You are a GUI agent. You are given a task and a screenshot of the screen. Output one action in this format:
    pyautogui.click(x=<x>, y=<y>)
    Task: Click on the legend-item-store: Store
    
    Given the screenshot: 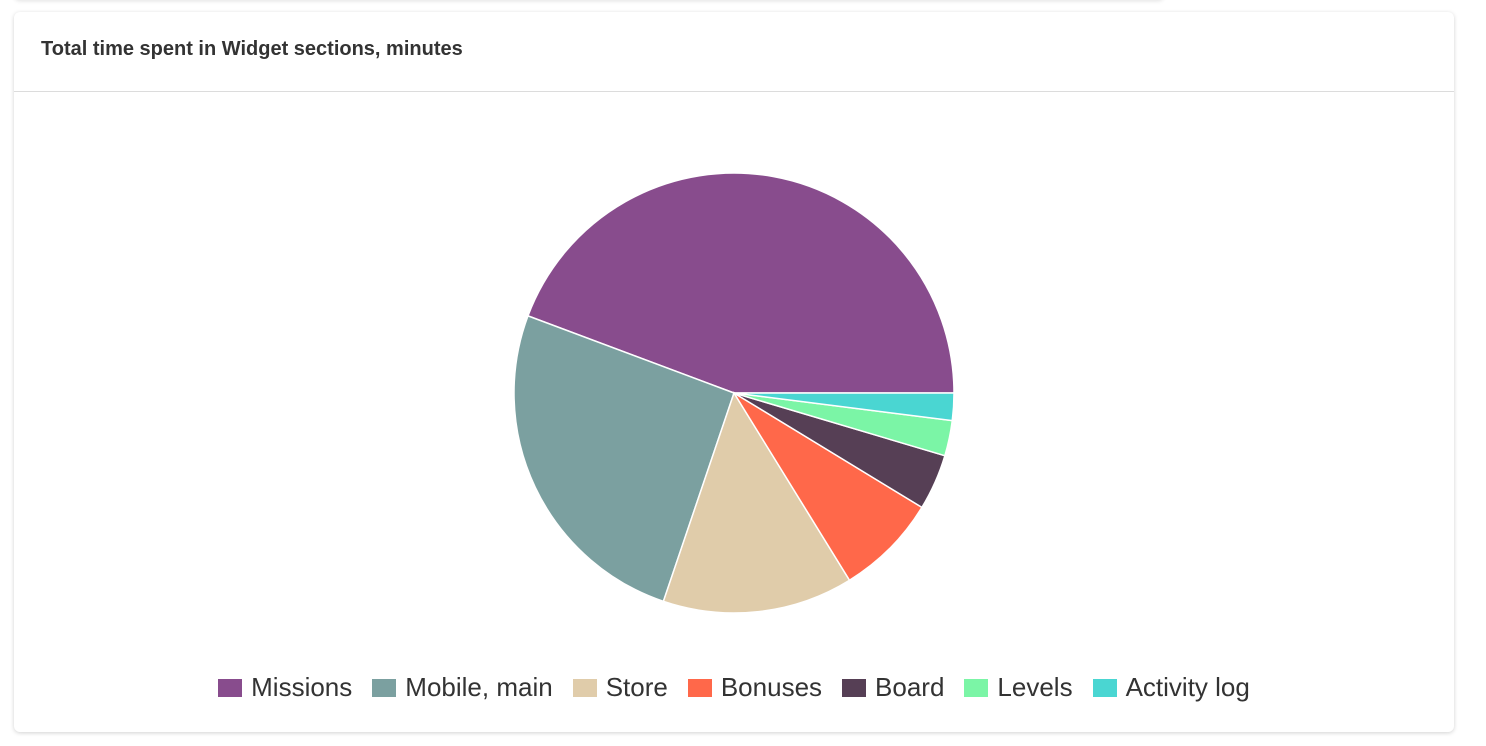 What is the action you would take?
    pyautogui.click(x=620, y=687)
    